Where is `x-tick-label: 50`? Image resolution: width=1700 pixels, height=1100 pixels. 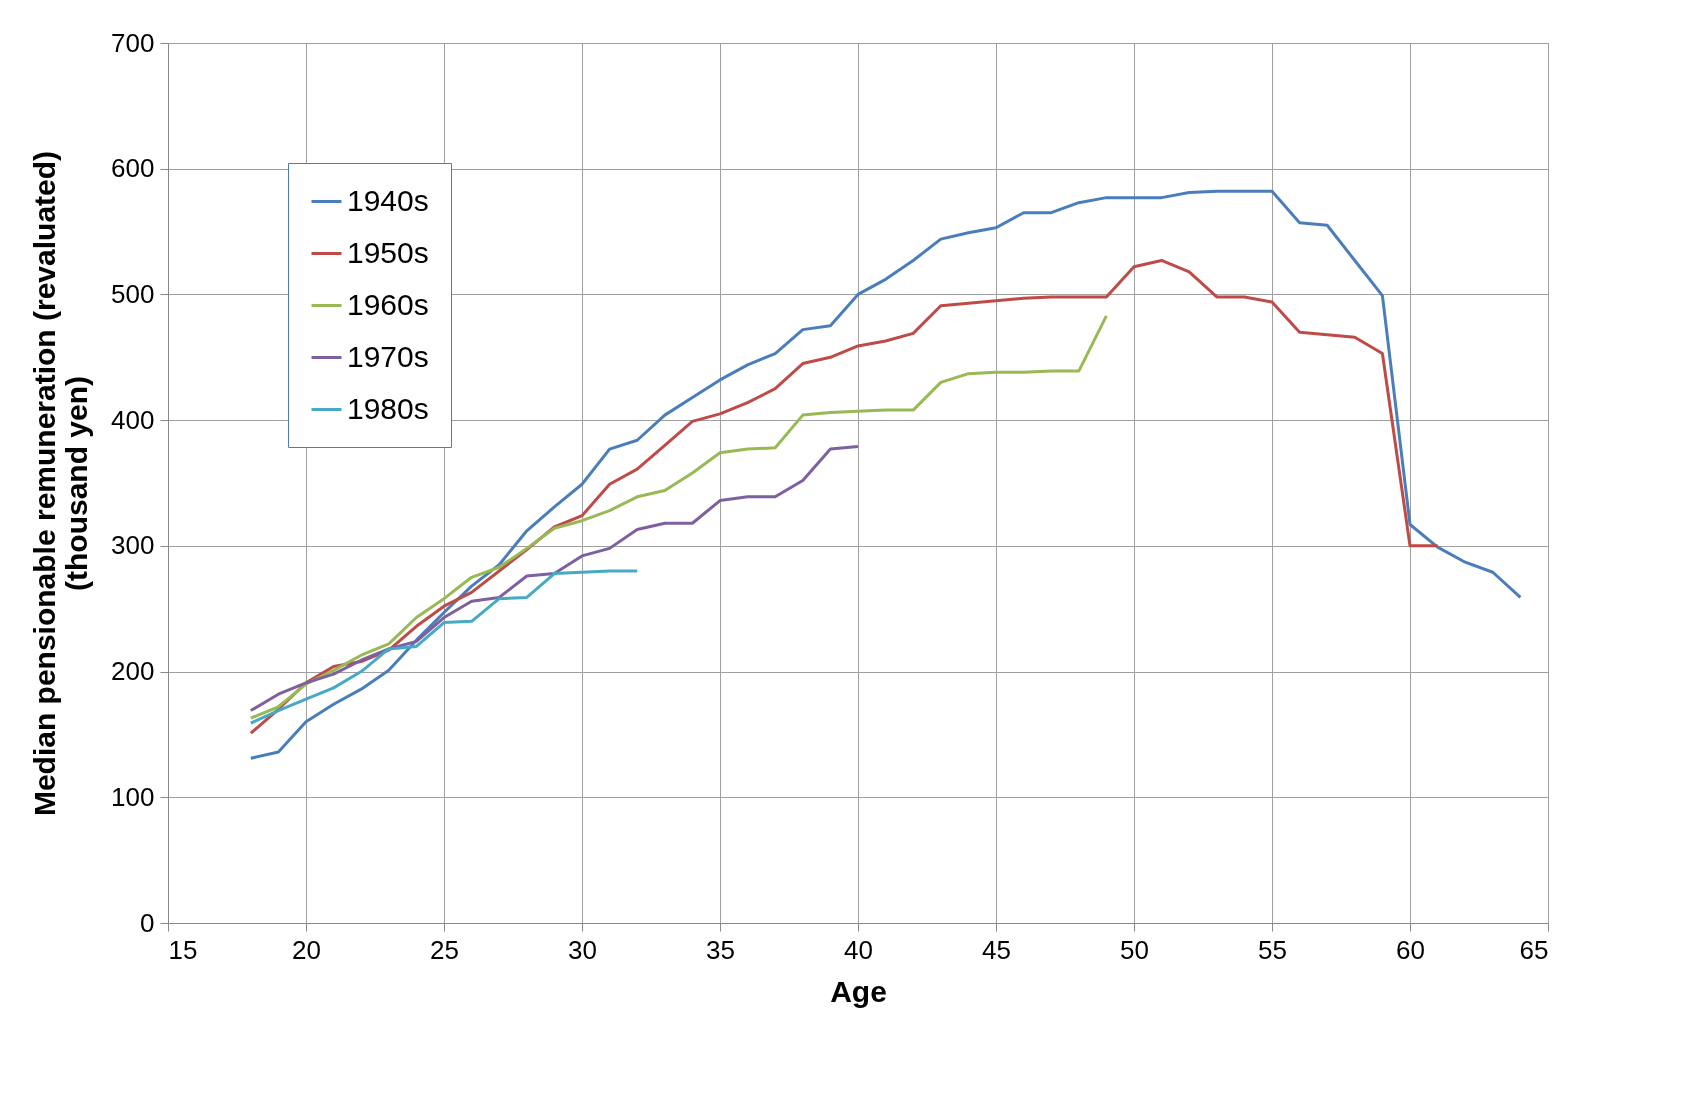
x-tick-label: 50 is located at coordinates (1134, 949).